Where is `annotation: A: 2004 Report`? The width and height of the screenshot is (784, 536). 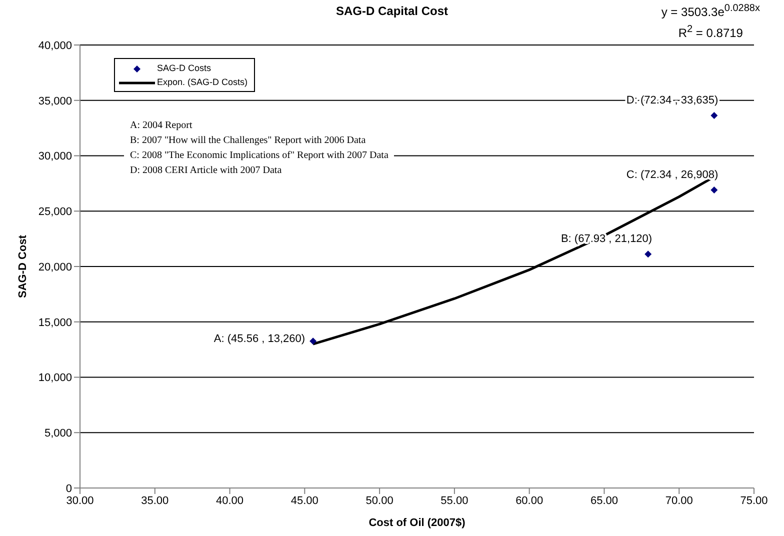 annotation: A: 2004 Report is located at coordinates (162, 126).